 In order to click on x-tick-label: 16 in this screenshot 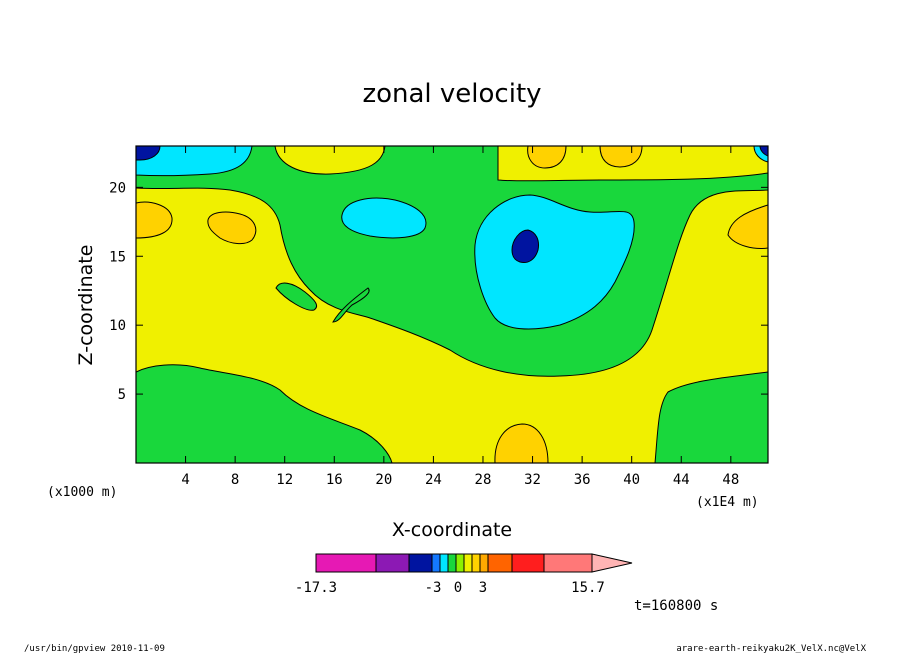, I will do `click(334, 480)`.